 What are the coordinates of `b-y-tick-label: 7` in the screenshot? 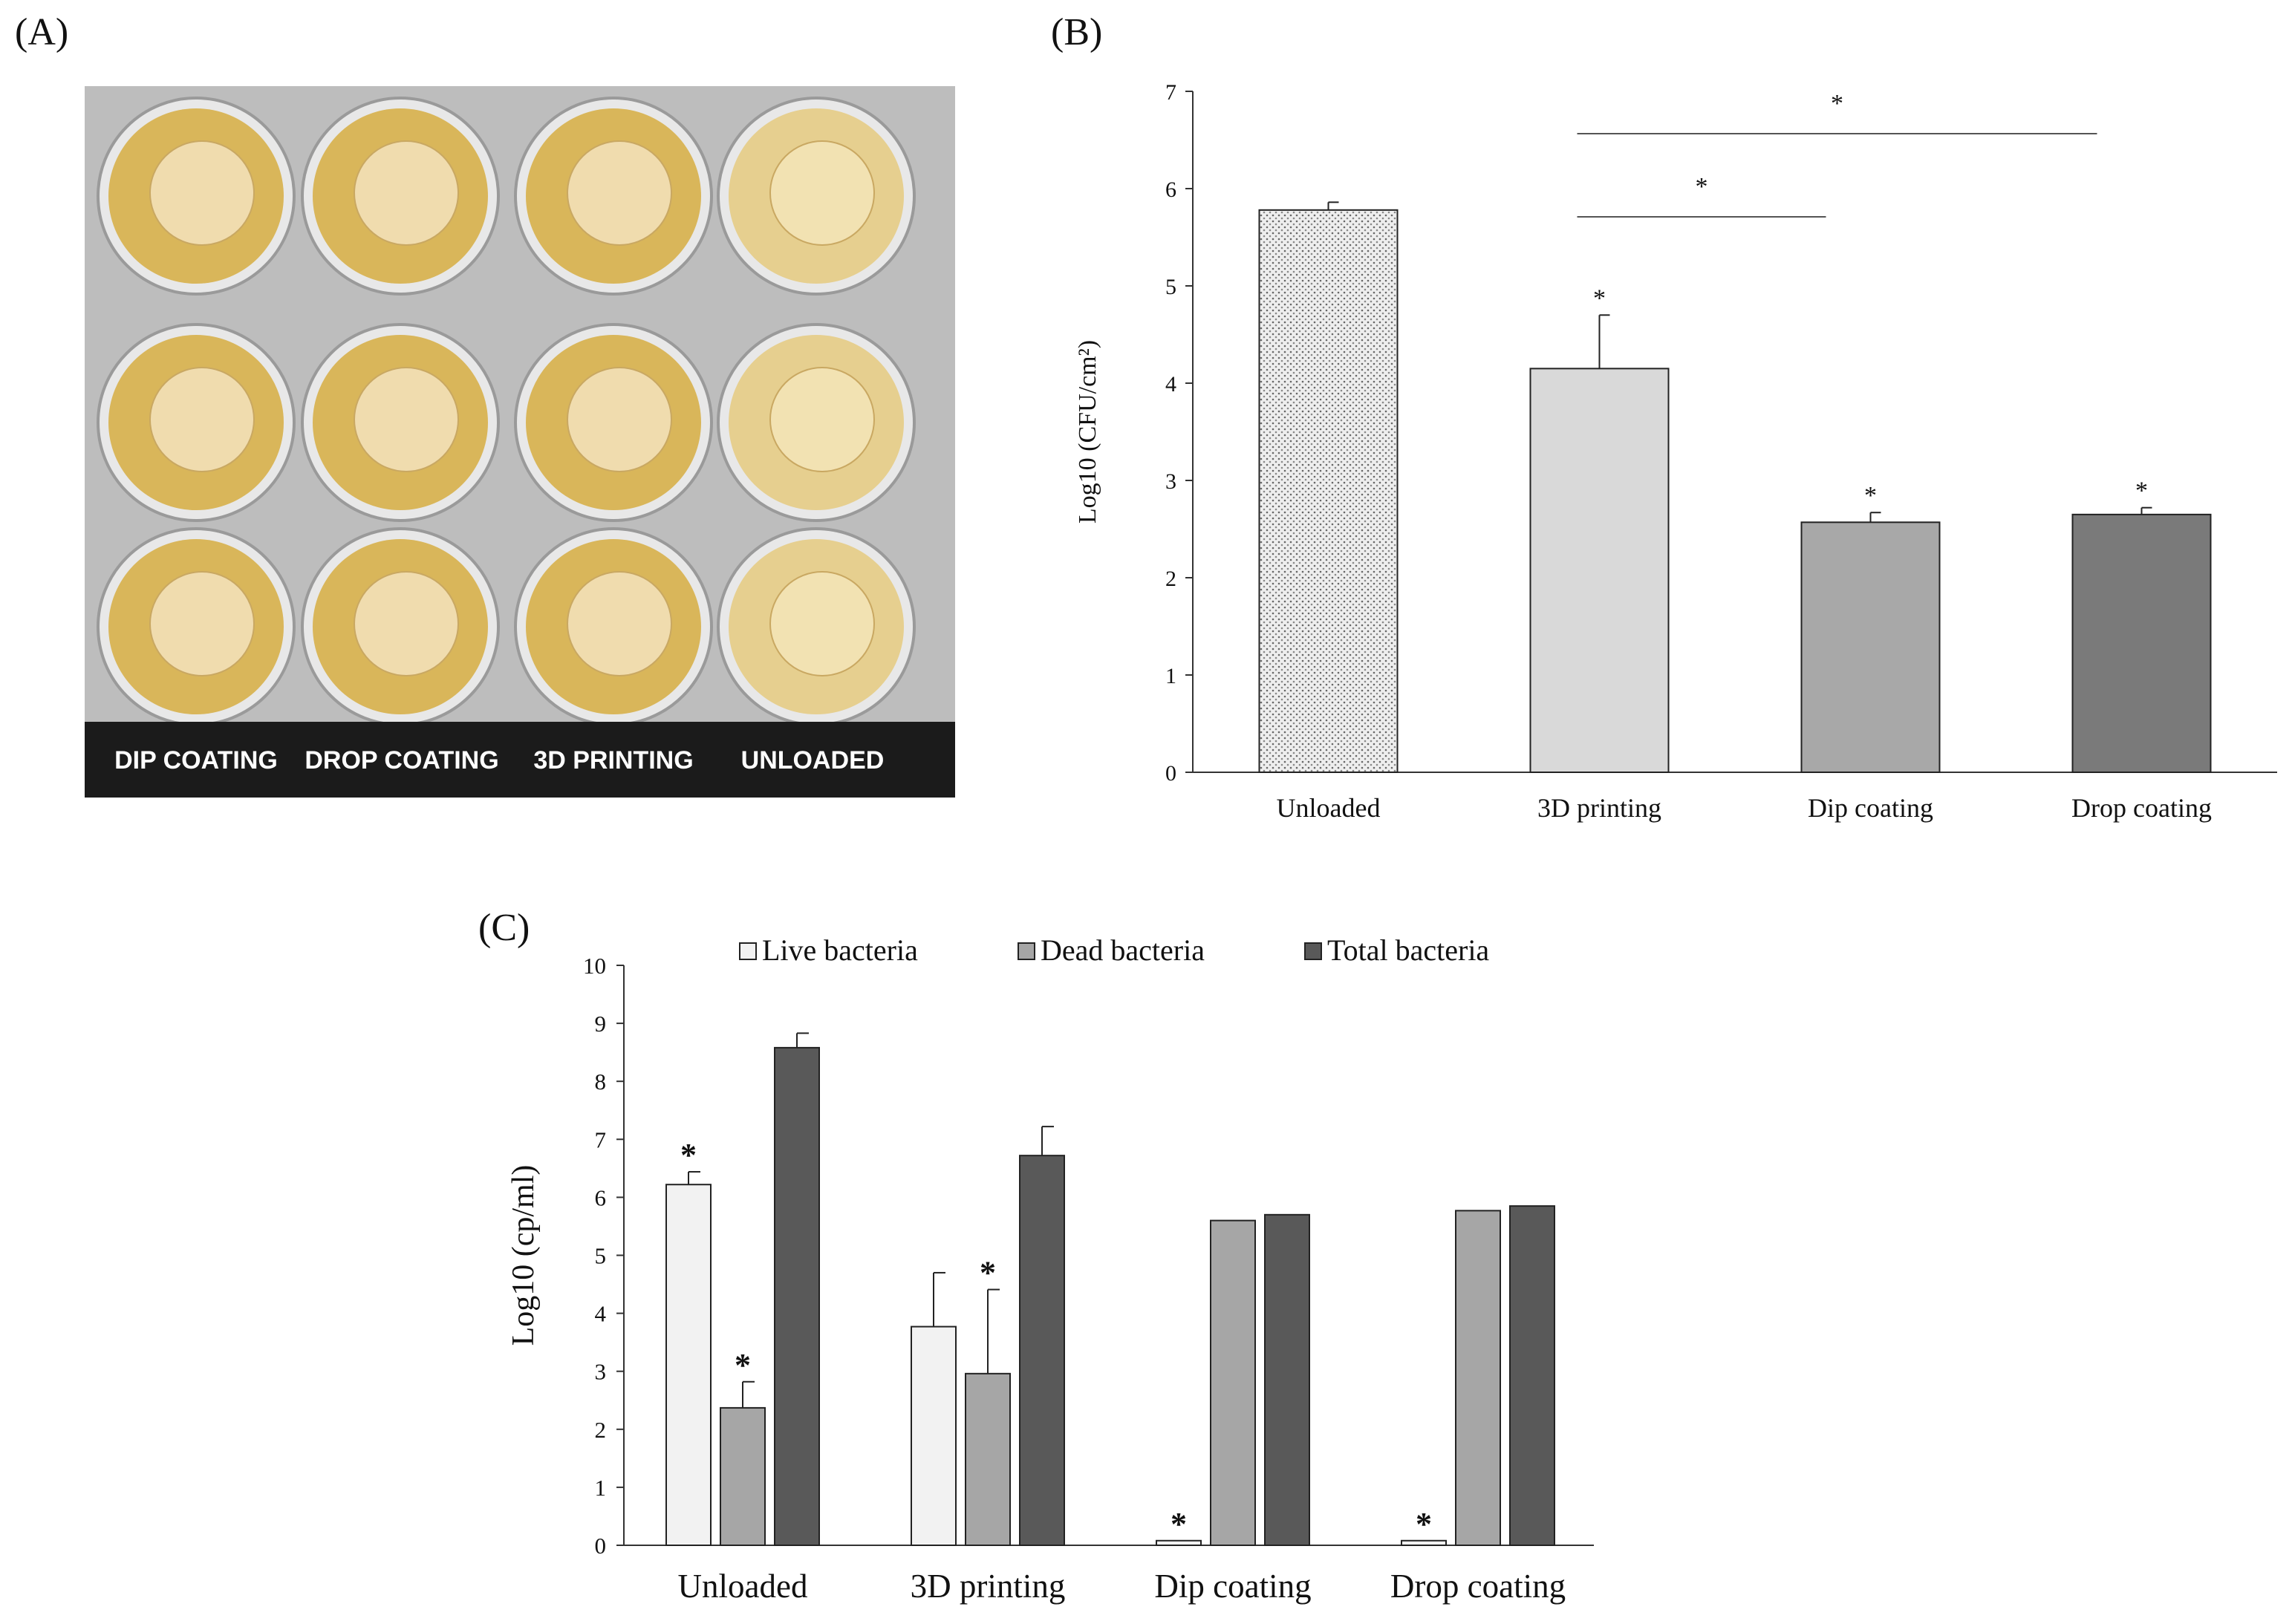 It's located at (1170, 93).